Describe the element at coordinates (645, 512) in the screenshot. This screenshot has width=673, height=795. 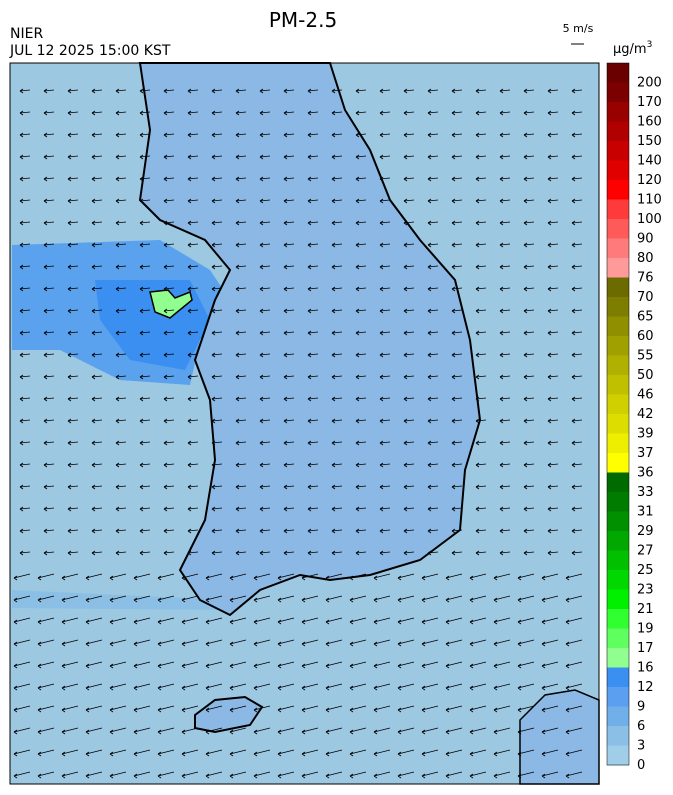
I see `colorbar-label: 31` at that location.